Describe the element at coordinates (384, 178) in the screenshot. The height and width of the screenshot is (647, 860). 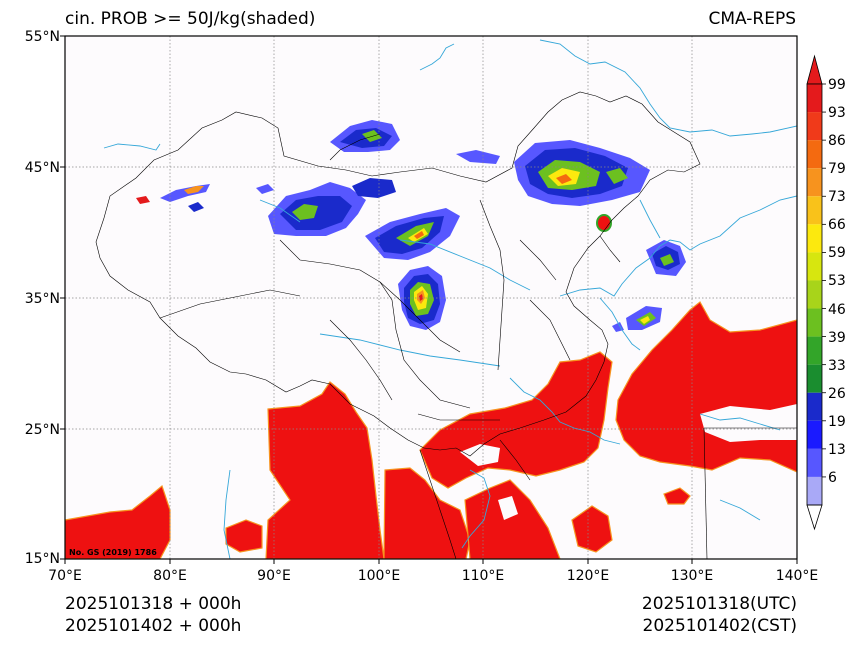
I see `cluster-inner-mongolia` at that location.